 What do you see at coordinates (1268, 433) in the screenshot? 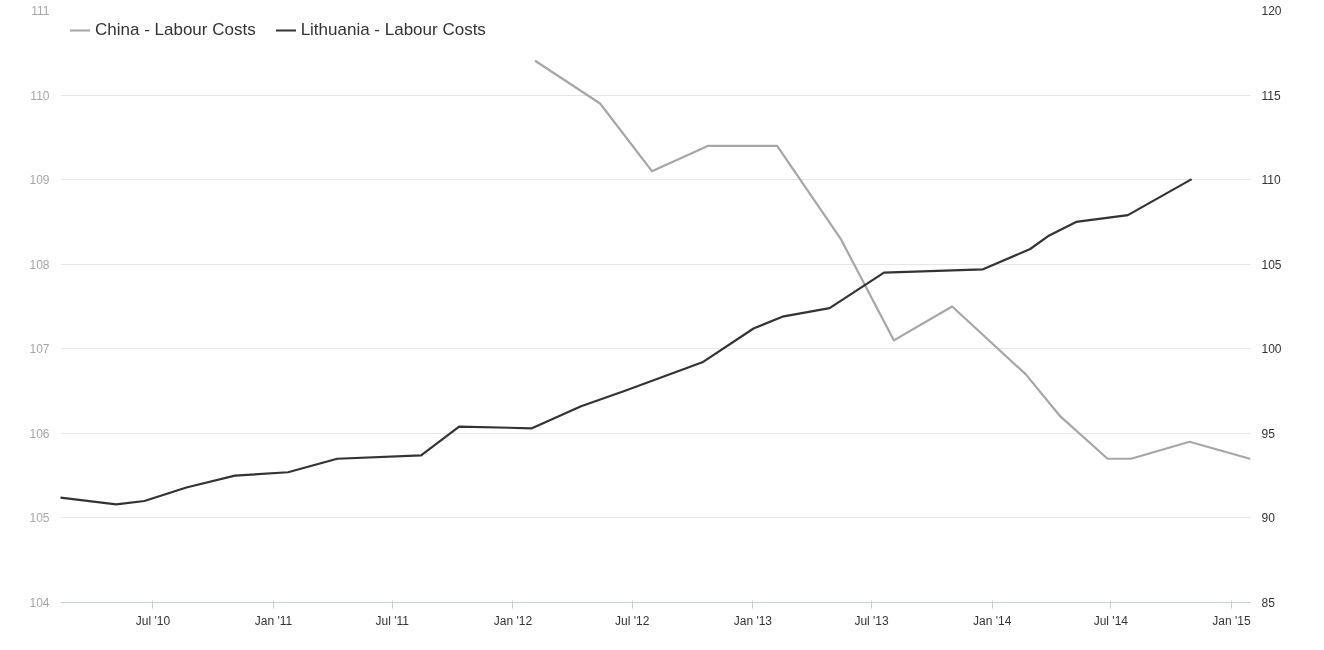
I see `y2-tick-label: 95` at bounding box center [1268, 433].